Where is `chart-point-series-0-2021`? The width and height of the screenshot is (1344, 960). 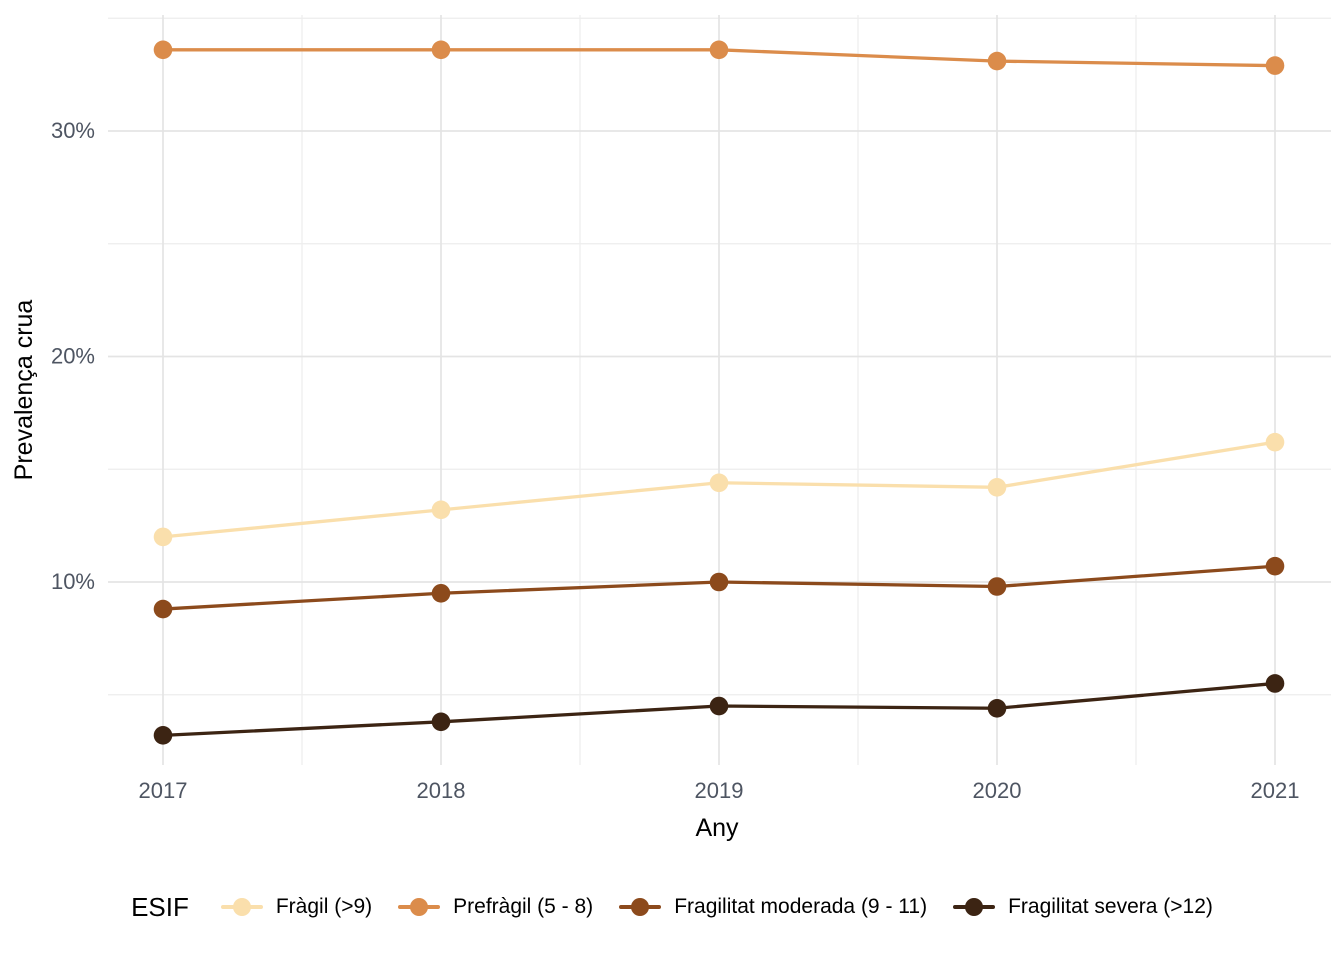
chart-point-series-0-2021 is located at coordinates (1275, 442).